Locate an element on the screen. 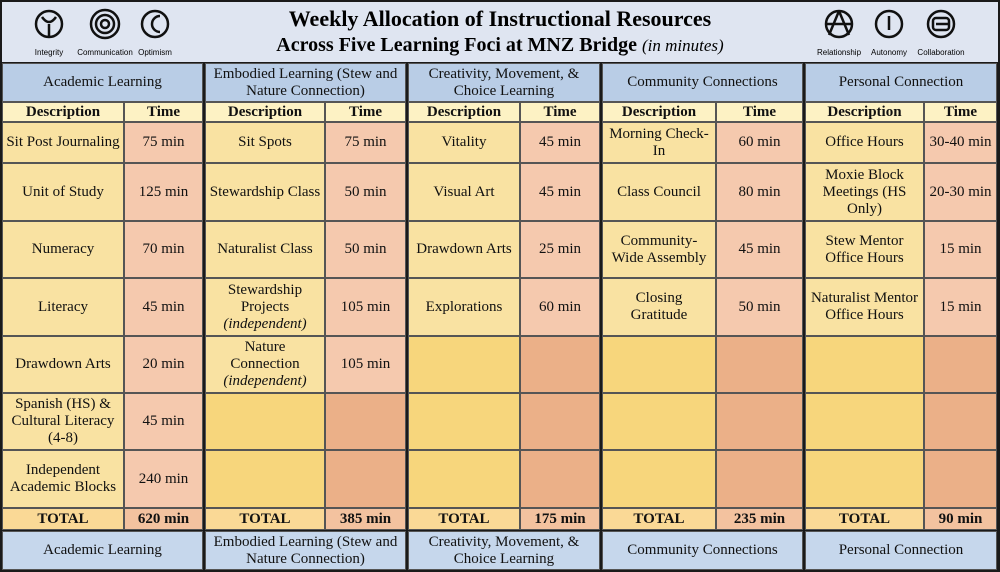  icon-label: Optimism is located at coordinates (155, 52).